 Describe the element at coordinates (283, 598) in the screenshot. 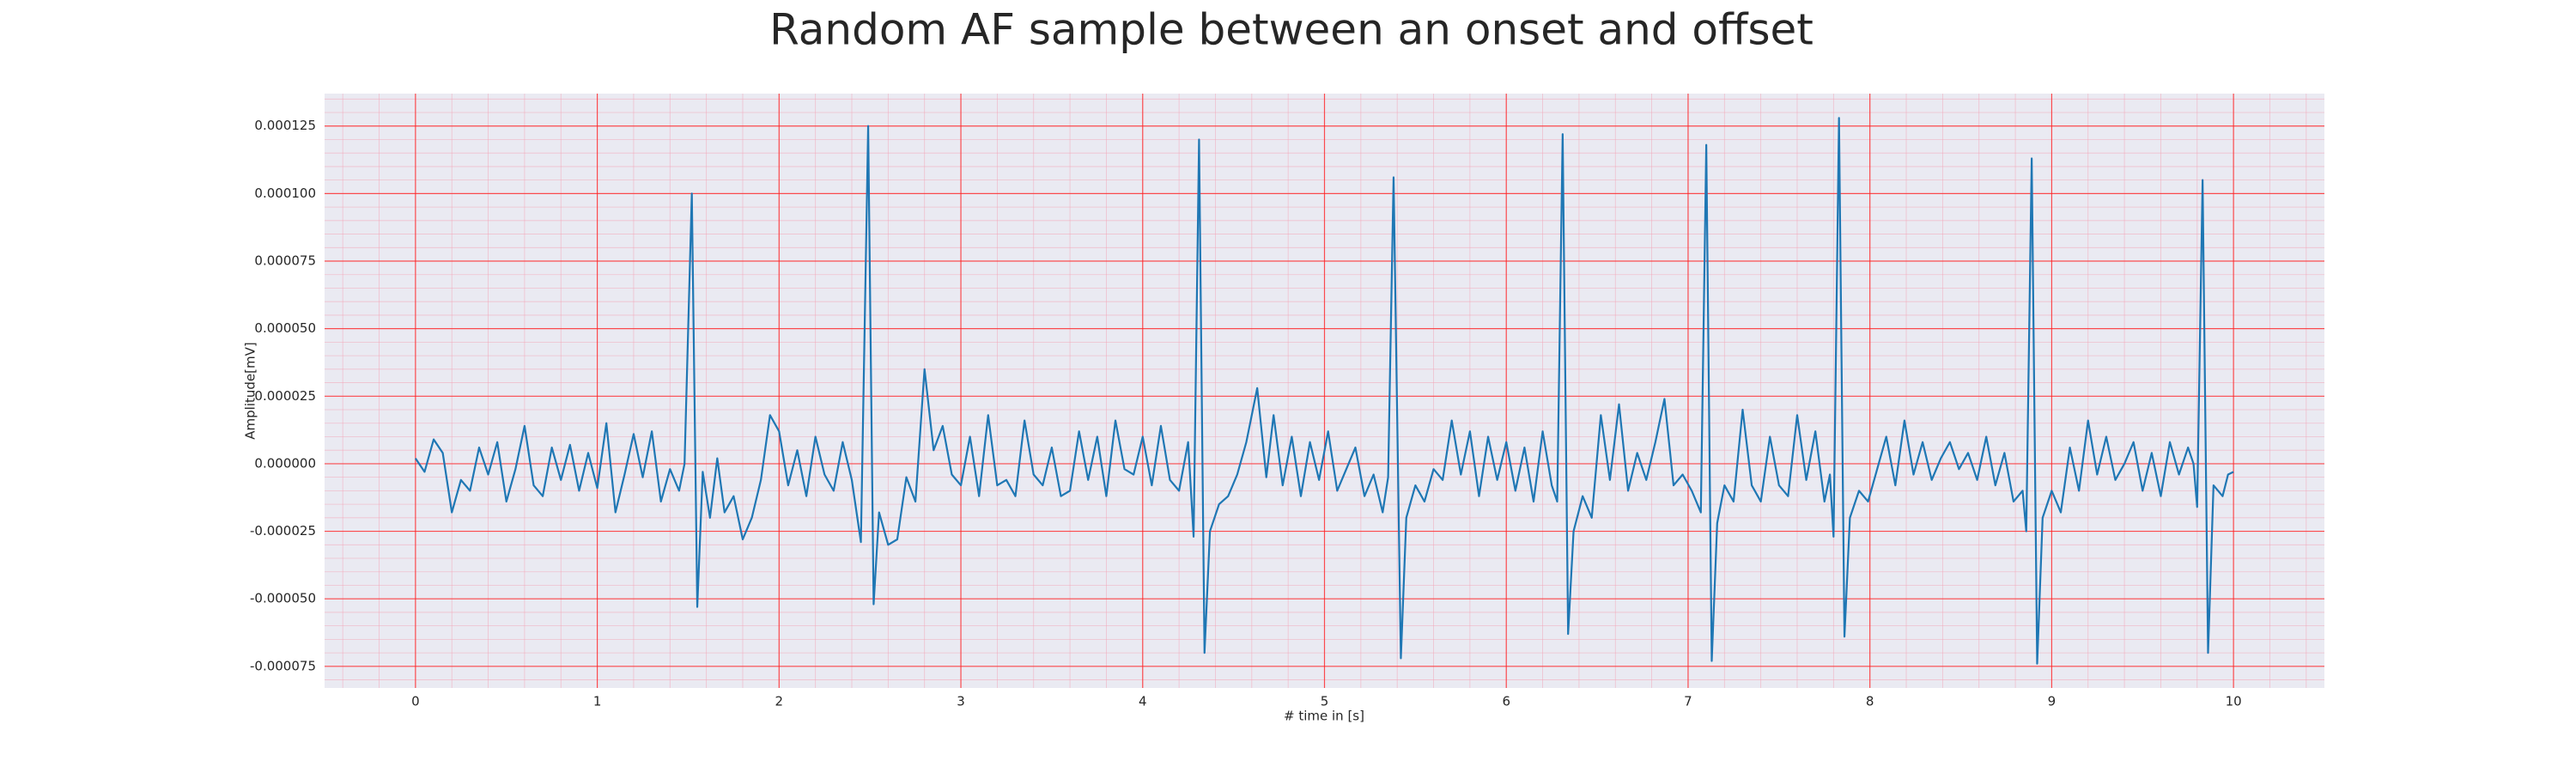

I see `y-tick-label: -0.000050` at that location.